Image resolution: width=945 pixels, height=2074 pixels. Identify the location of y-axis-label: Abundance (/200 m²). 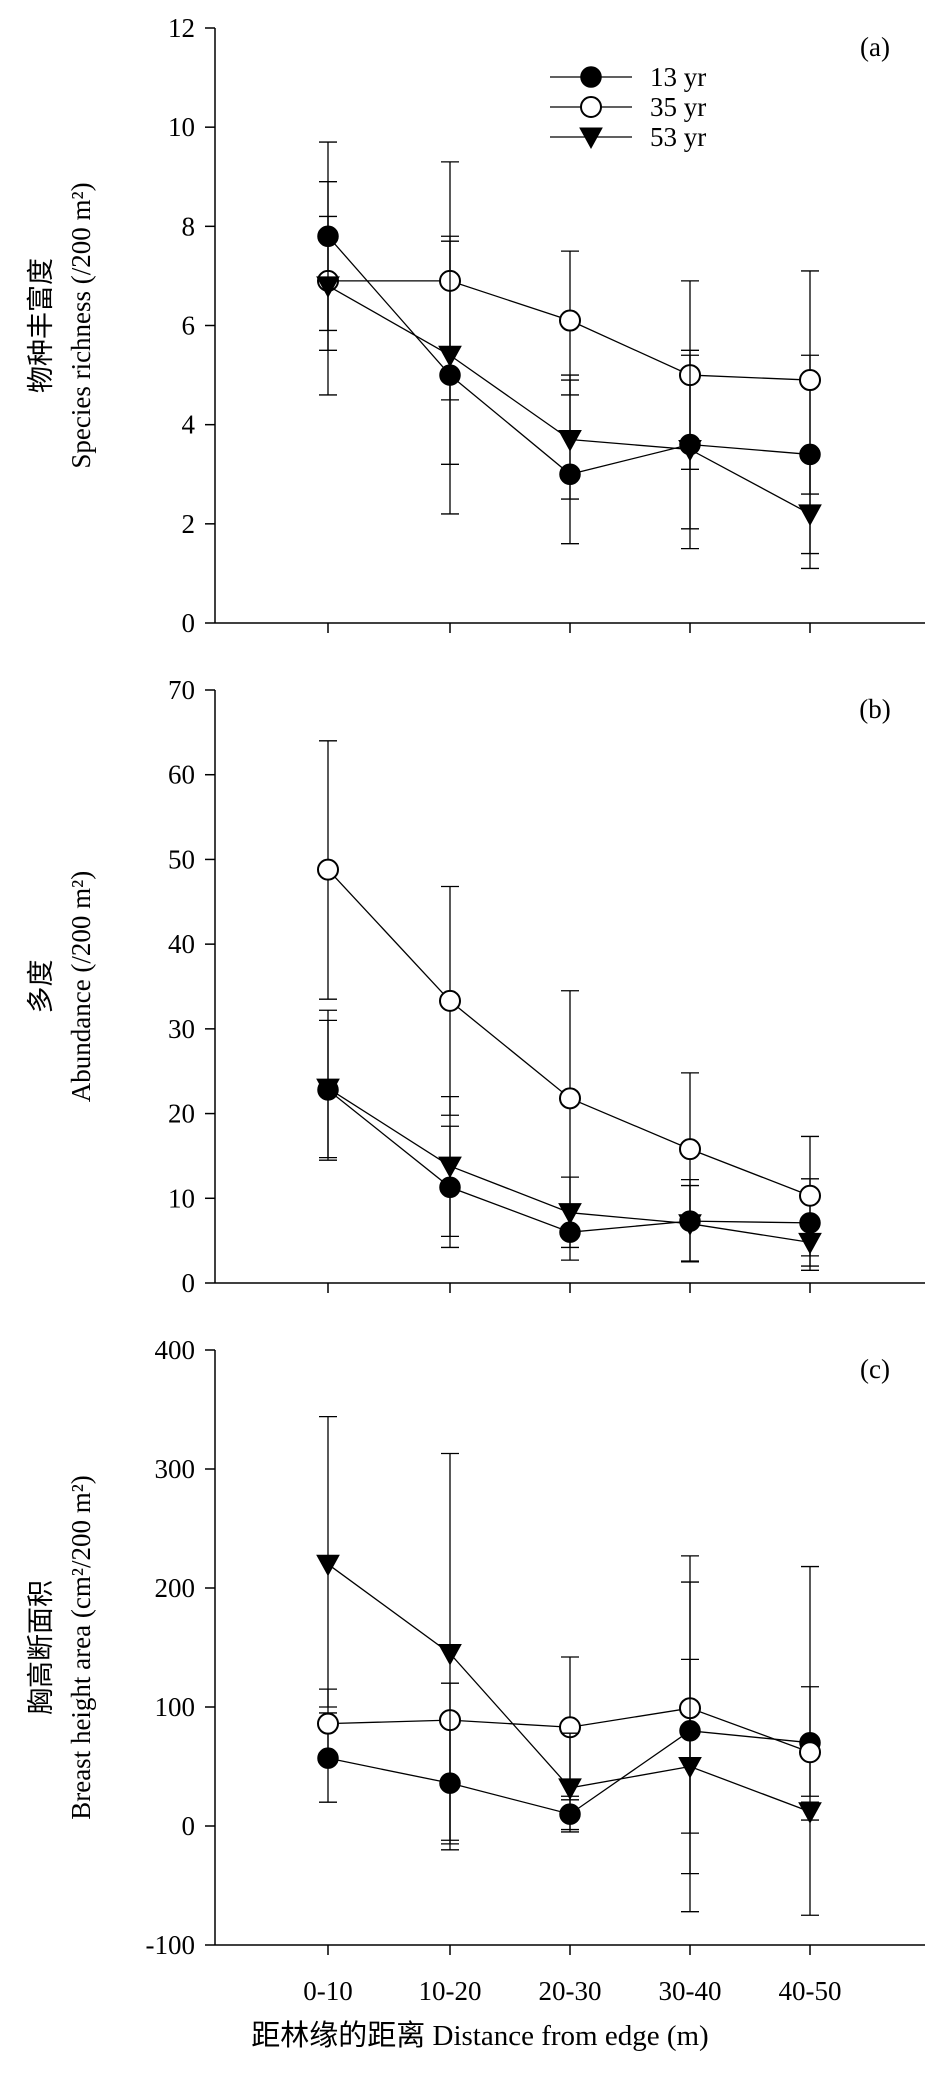
(81, 987).